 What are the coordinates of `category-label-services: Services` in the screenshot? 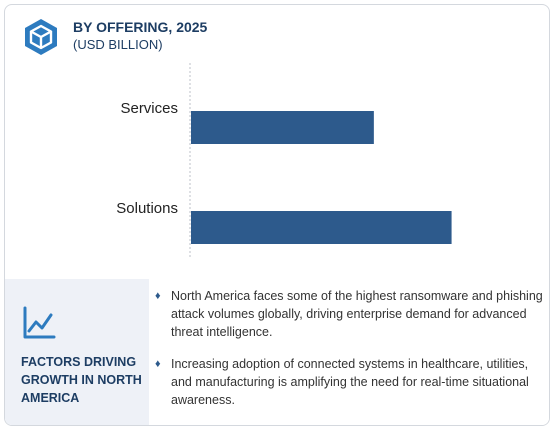 It's located at (149, 108).